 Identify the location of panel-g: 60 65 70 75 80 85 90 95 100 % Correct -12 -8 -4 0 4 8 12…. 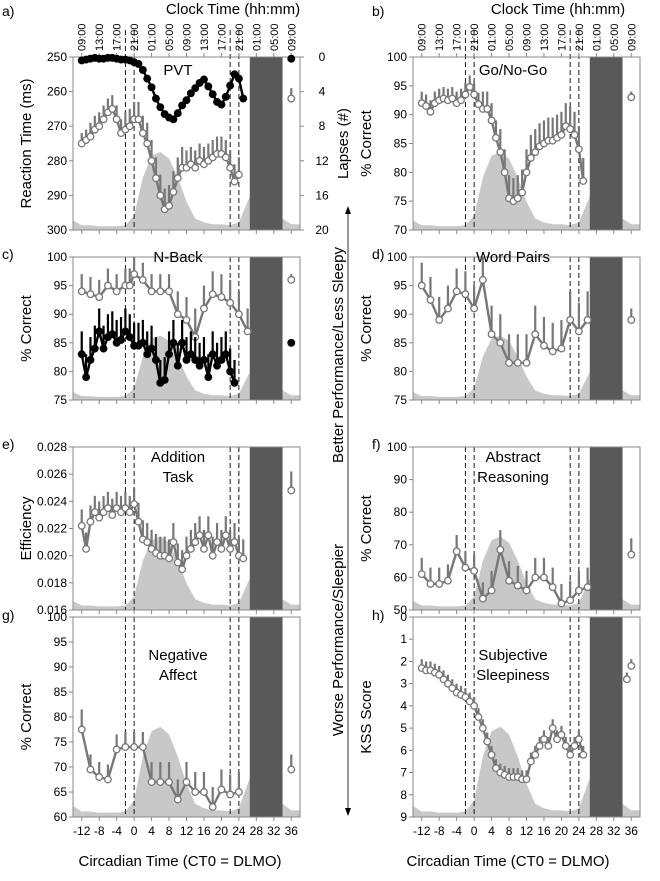
(151, 722).